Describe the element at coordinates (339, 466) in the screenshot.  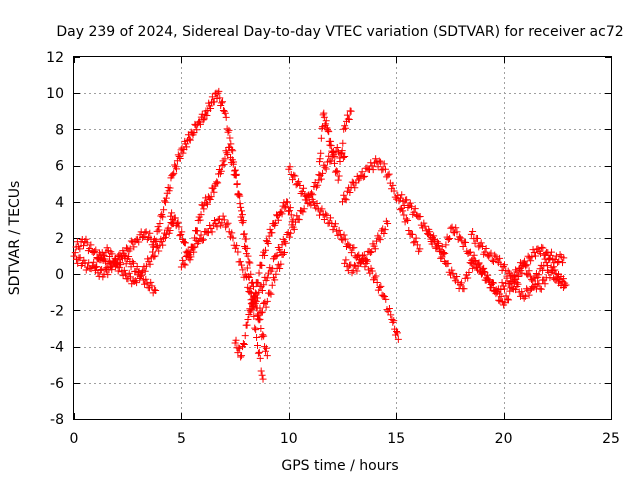
I see `x-axis-label: GPS time / hours` at that location.